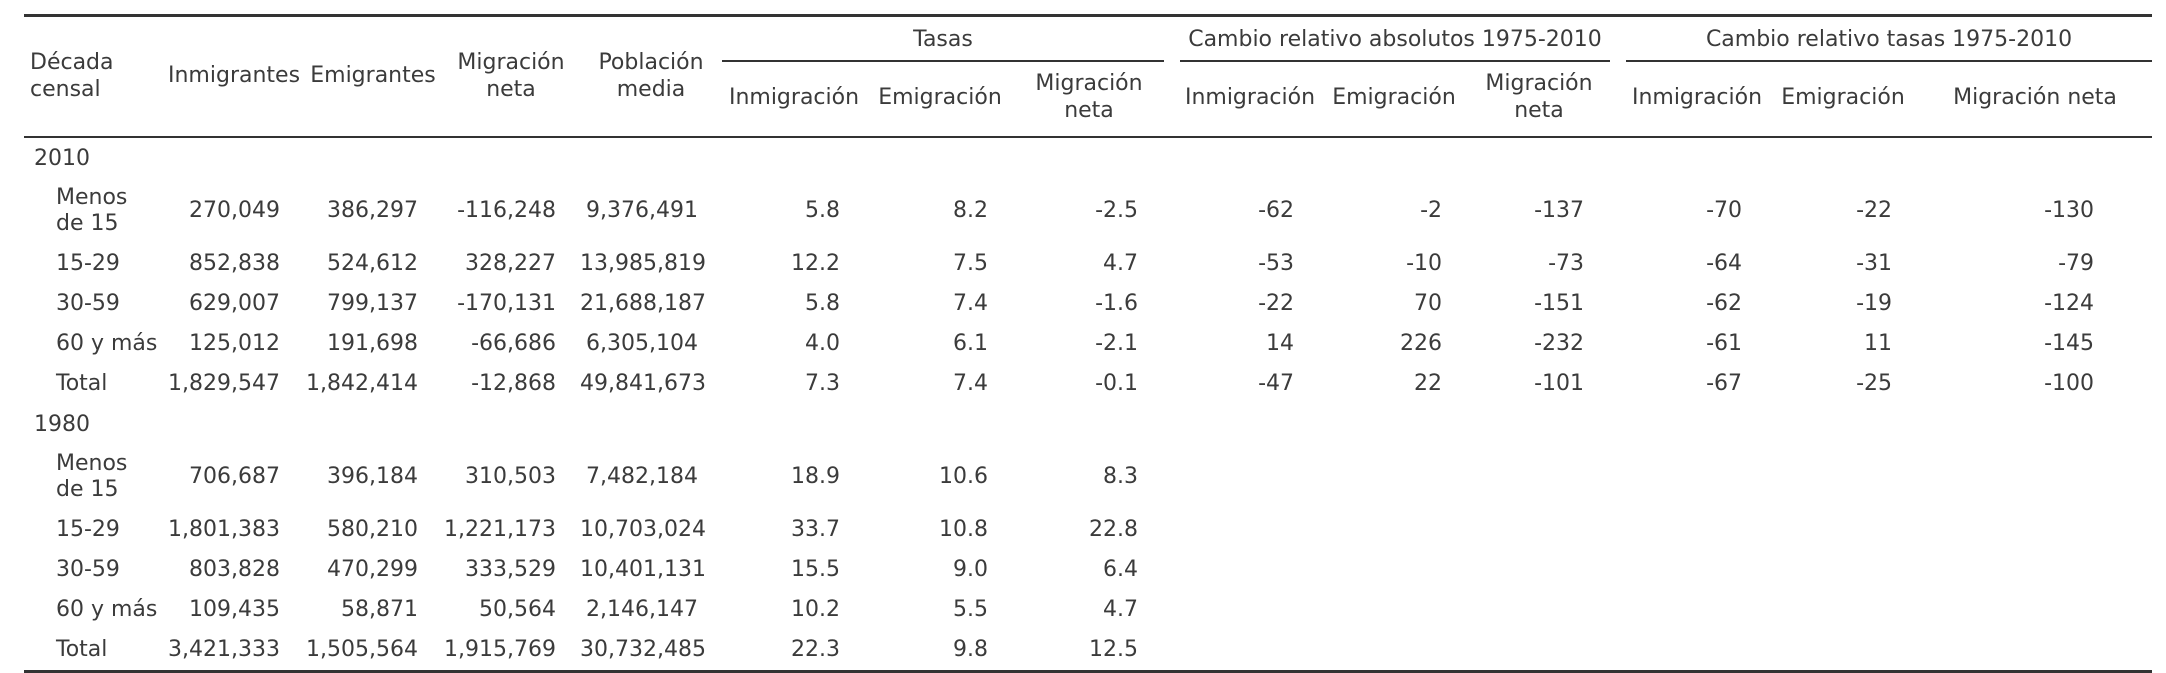 The width and height of the screenshot is (2166, 673). Describe the element at coordinates (506, 303) in the screenshot. I see `cell: -170,131` at that location.